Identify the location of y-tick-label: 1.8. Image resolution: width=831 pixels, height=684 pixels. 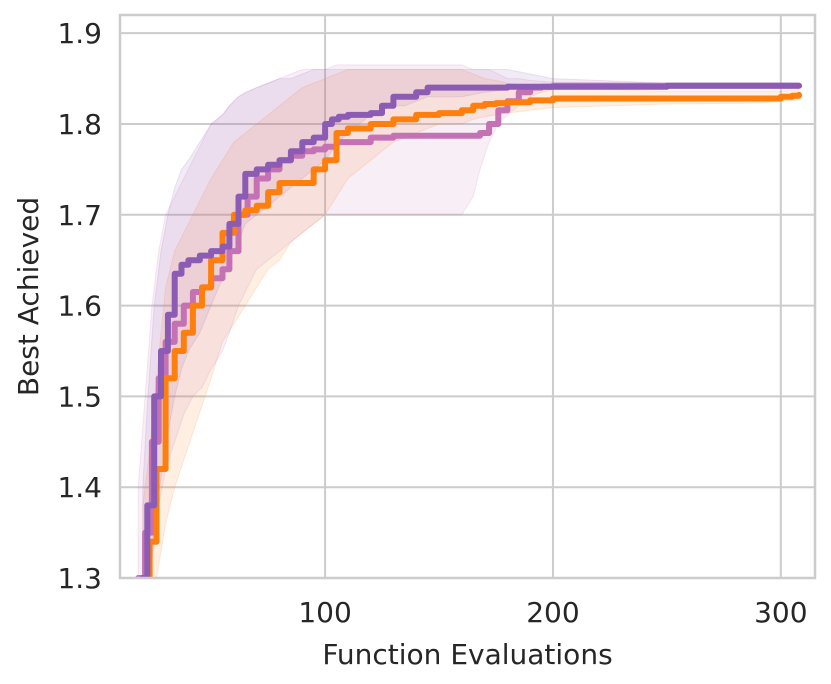
(79, 124).